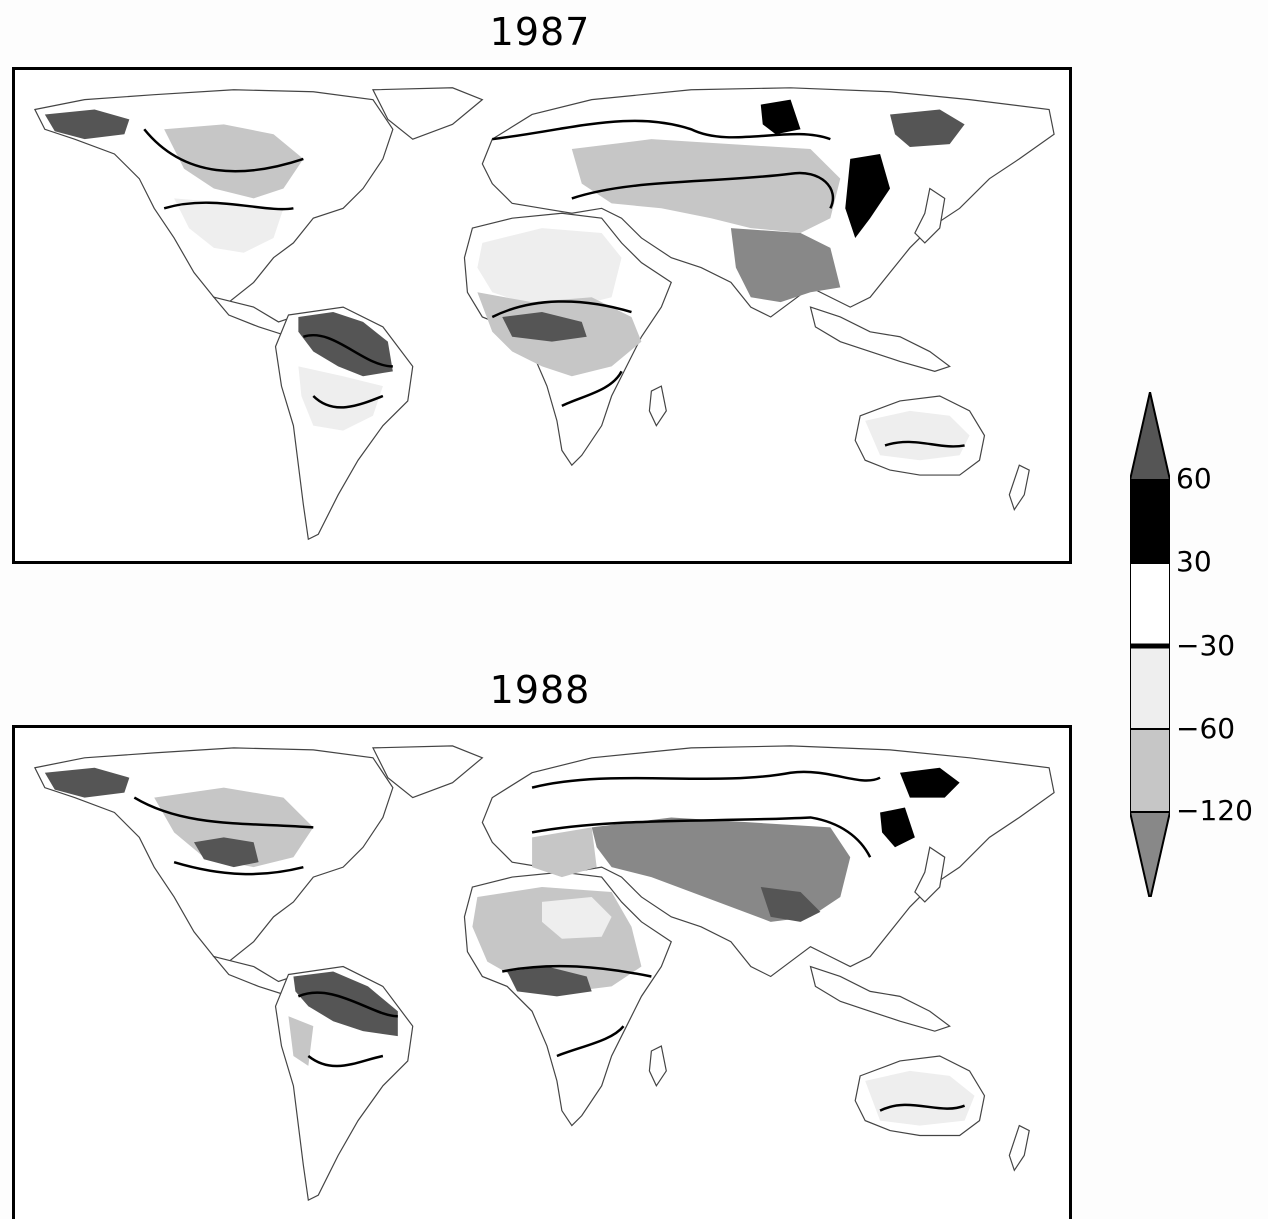  What do you see at coordinates (549, 268) in the screenshot?
I see `region-light-africa` at bounding box center [549, 268].